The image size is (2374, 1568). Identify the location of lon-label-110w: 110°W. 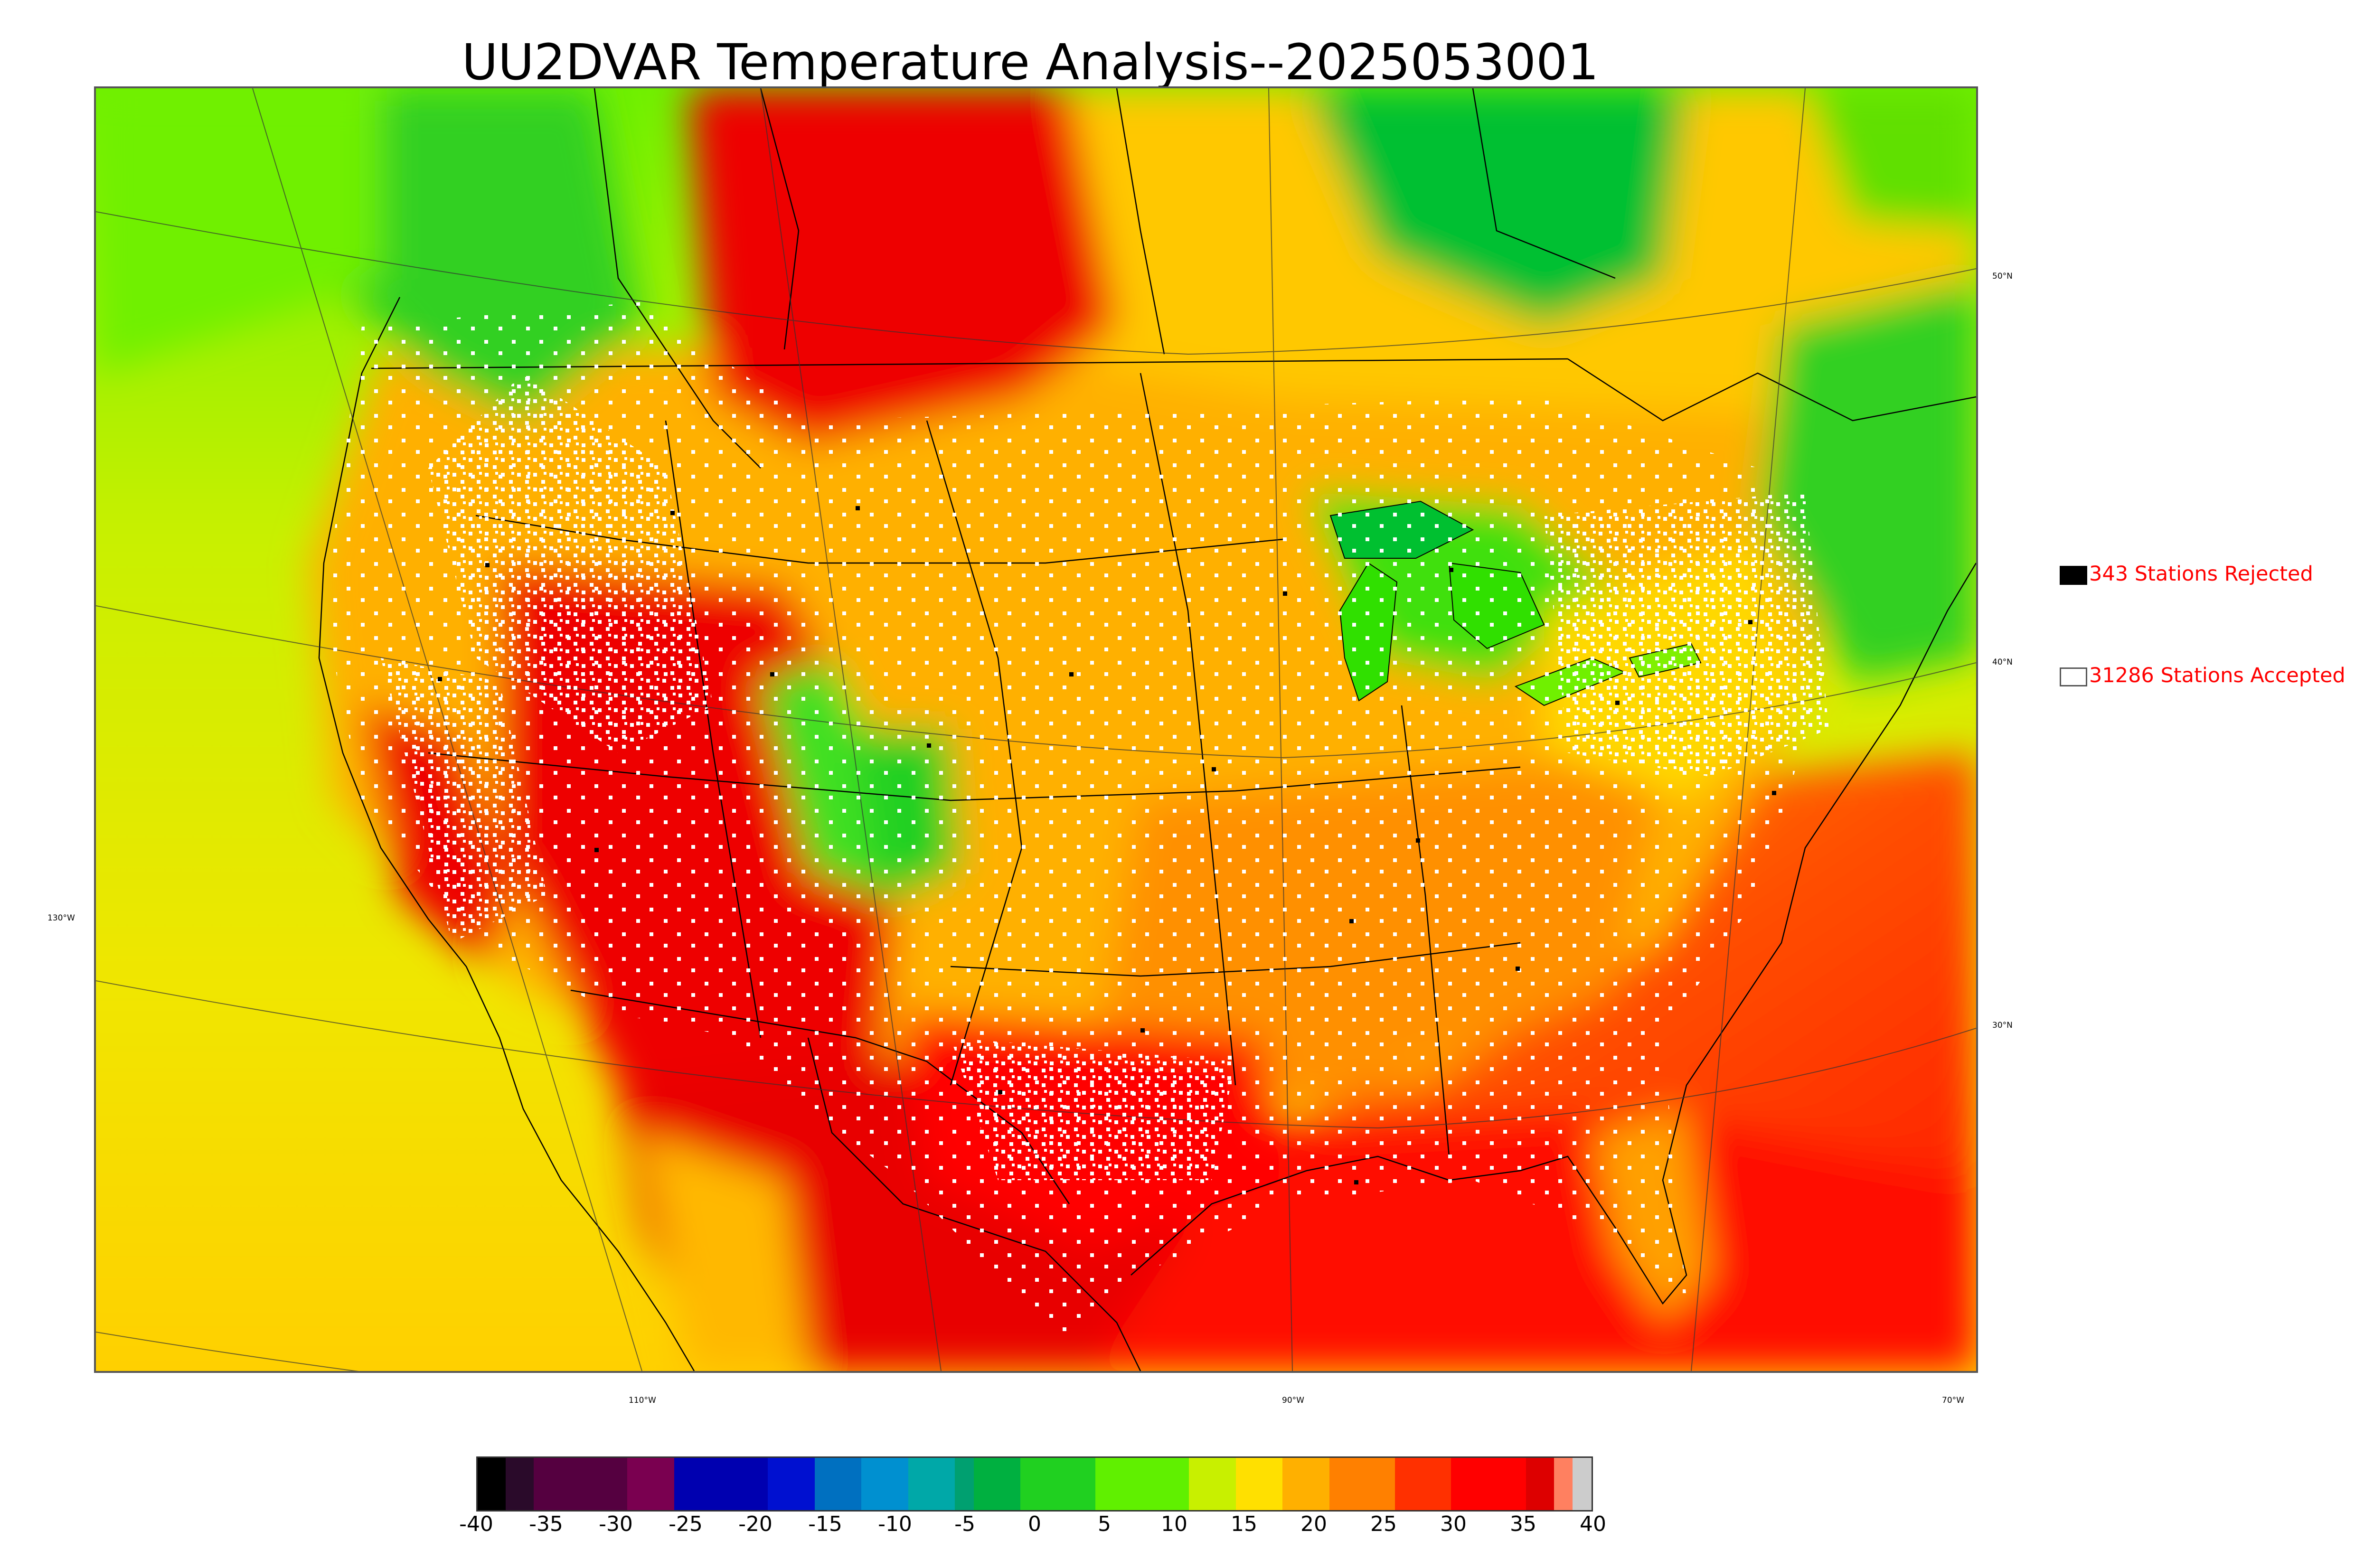
(642, 1400).